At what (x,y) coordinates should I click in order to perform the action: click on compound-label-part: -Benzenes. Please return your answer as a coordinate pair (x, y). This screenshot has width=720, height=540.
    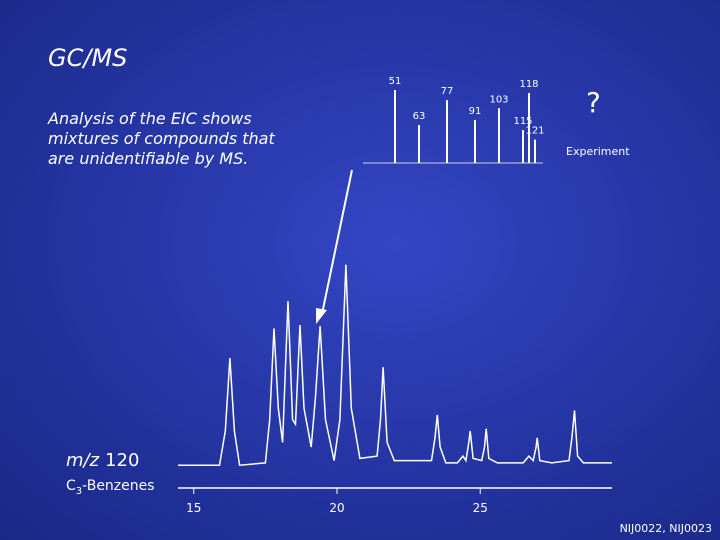
    Looking at the image, I should click on (118, 486).